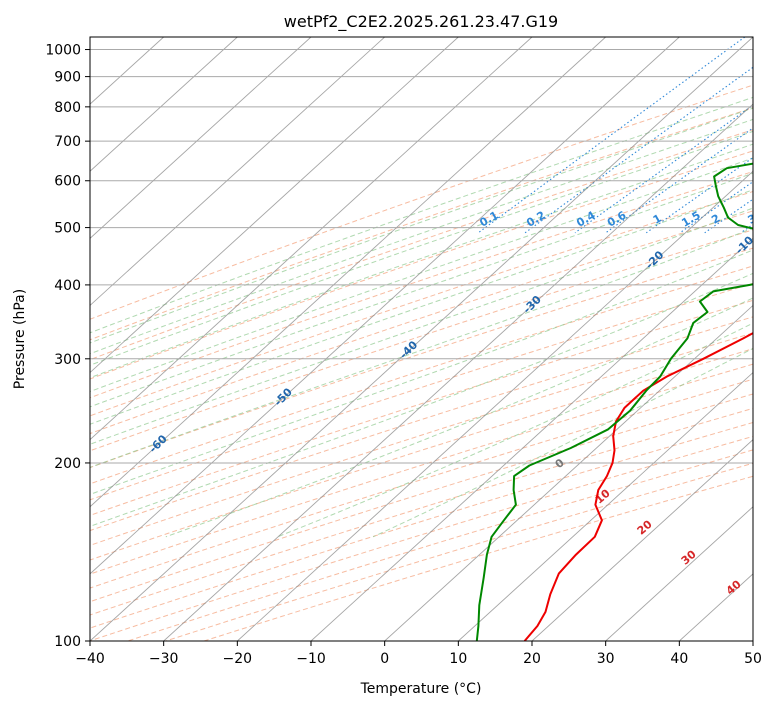 The height and width of the screenshot is (708, 775). What do you see at coordinates (20, 339) in the screenshot?
I see `y-axis-label: Pressure (hPa)` at bounding box center [20, 339].